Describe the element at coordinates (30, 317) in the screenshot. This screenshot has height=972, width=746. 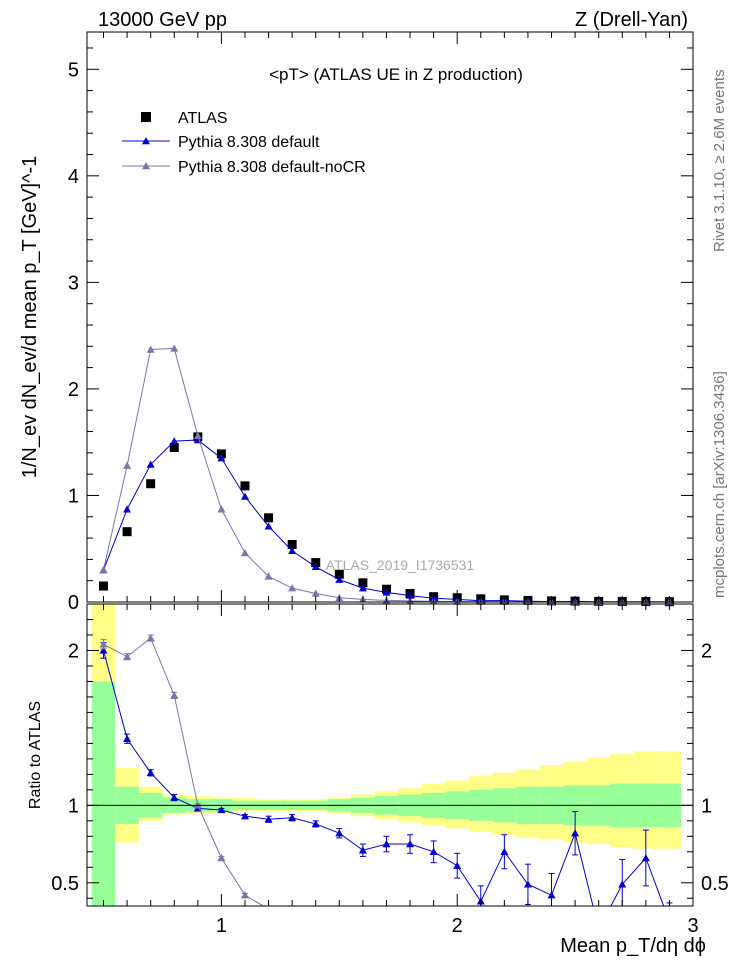
I see `main-y-axis-label: 1/N_ev dN_ev/d mean p_T [GeV]^-1` at that location.